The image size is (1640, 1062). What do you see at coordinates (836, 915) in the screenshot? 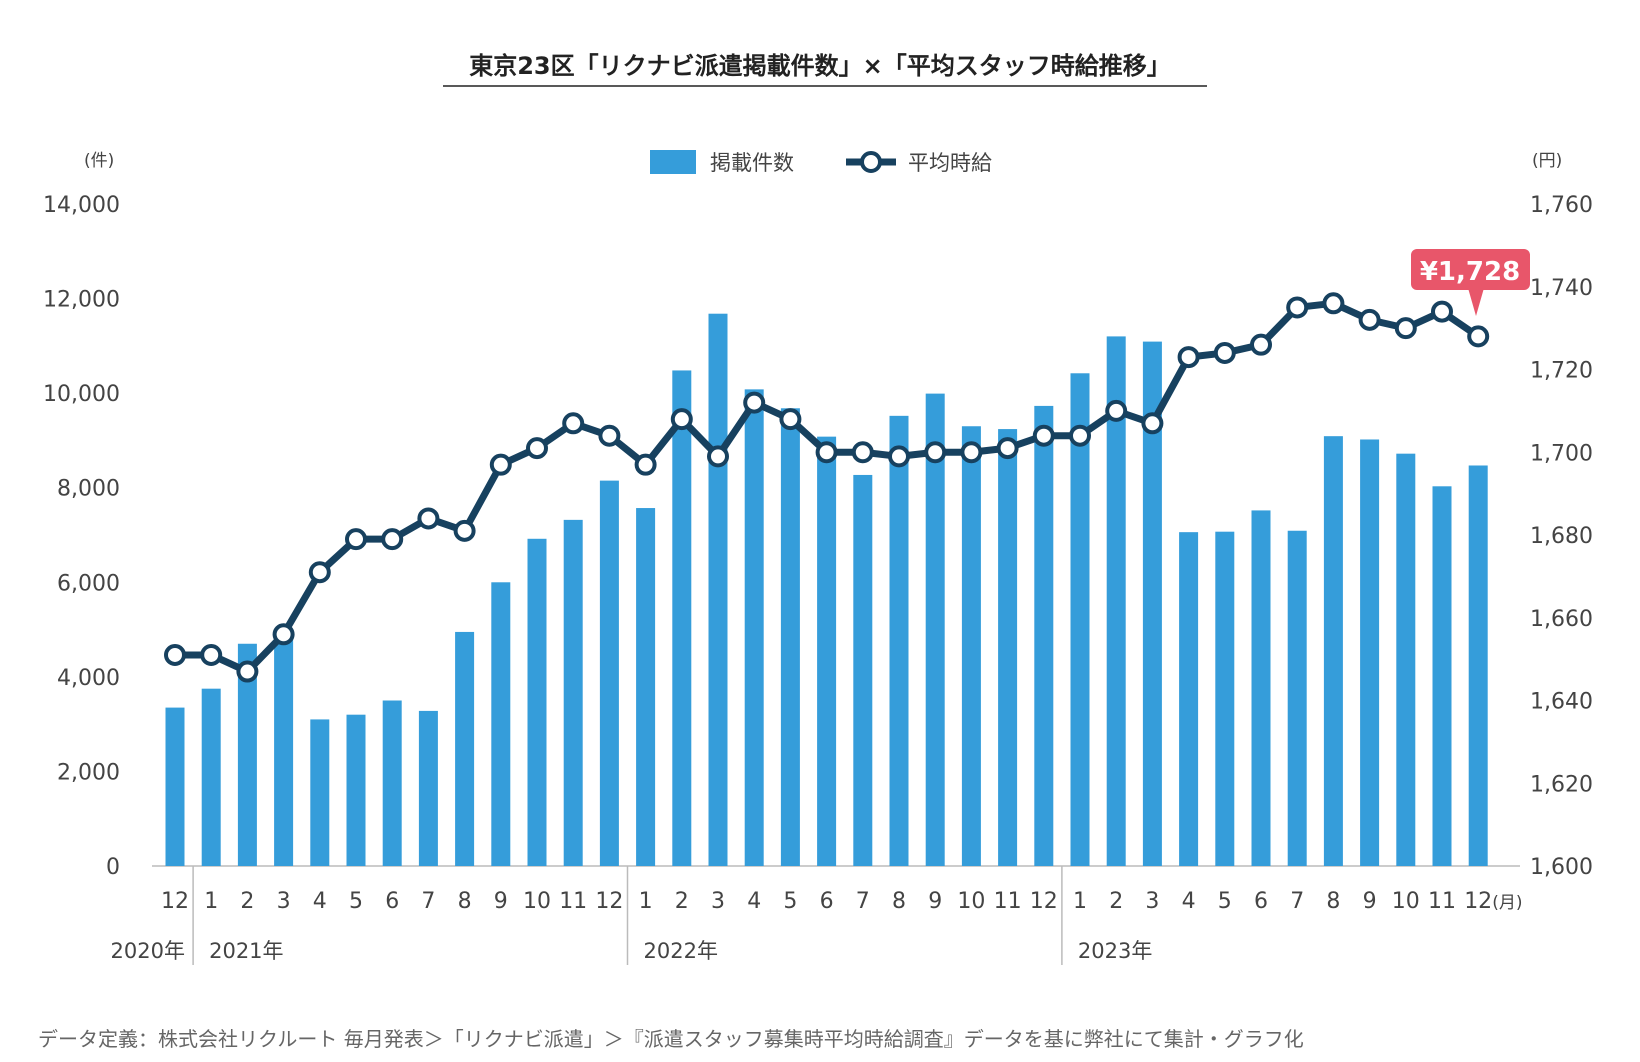
I see `axes-layer` at bounding box center [836, 915].